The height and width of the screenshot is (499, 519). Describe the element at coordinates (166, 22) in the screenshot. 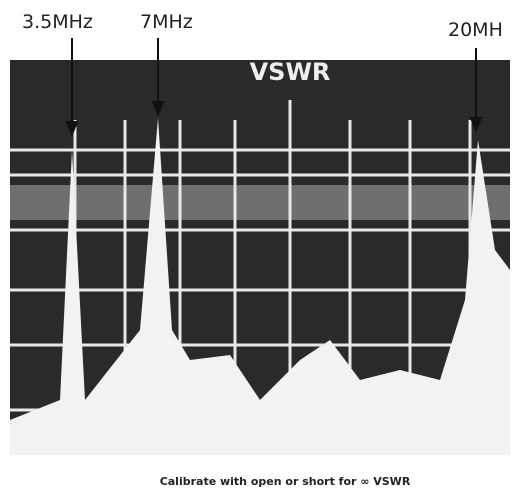

I see `marker-label: 7MHz` at that location.